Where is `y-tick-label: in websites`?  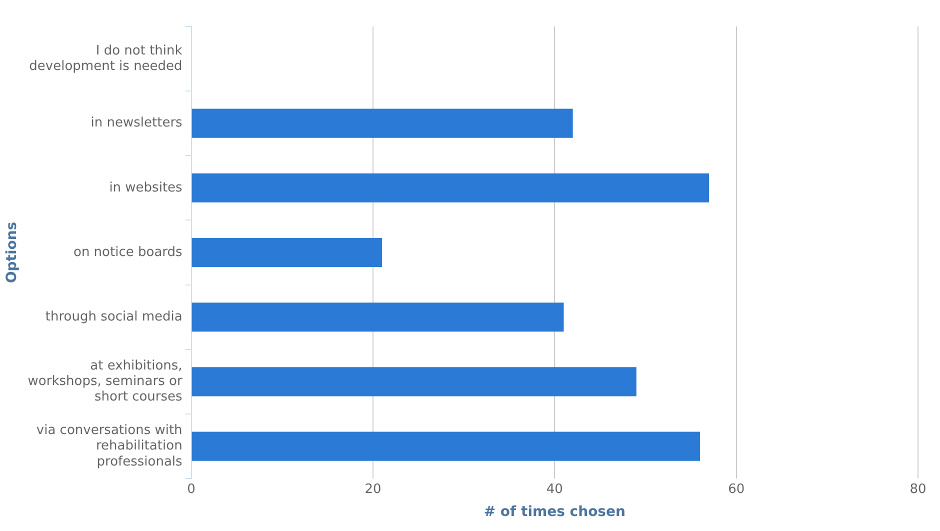 y-tick-label: in websites is located at coordinates (146, 188).